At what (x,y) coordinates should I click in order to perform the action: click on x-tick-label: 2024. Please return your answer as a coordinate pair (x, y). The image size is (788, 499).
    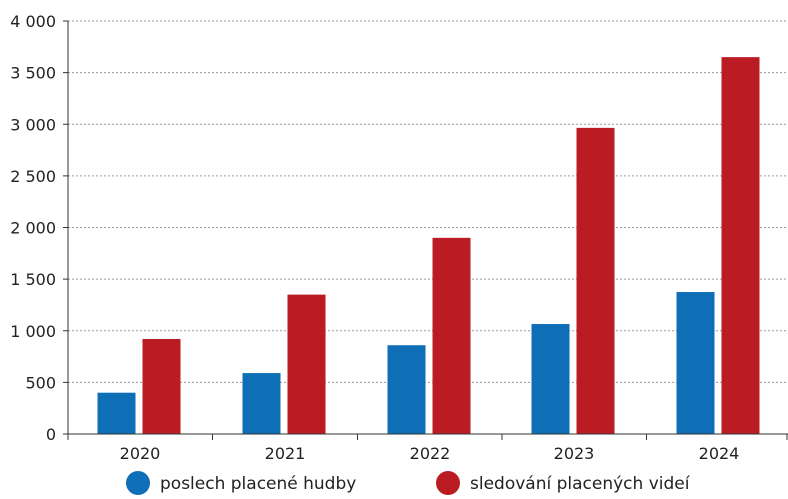
    Looking at the image, I should click on (719, 453).